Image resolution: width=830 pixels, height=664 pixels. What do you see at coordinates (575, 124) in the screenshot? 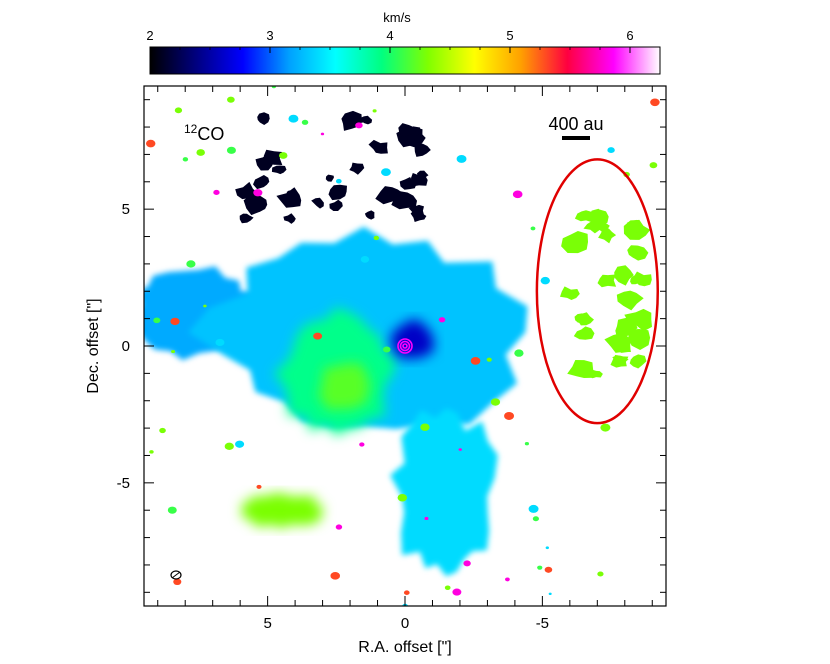
I see `scale-bar-label: 400 au` at bounding box center [575, 124].